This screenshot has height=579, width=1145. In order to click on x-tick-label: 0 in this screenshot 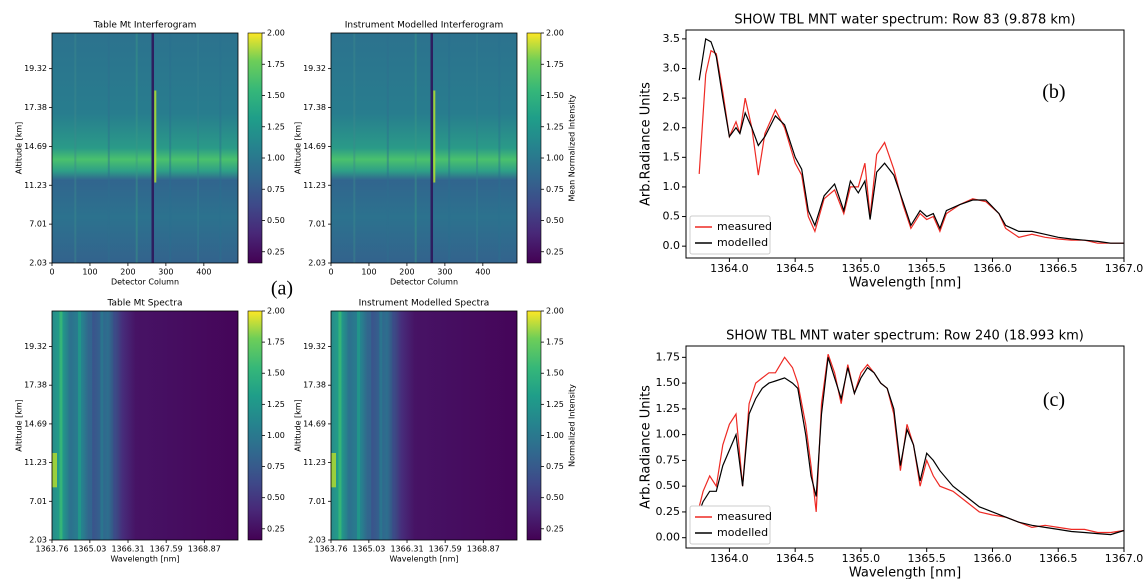, I will do `click(51, 272)`.